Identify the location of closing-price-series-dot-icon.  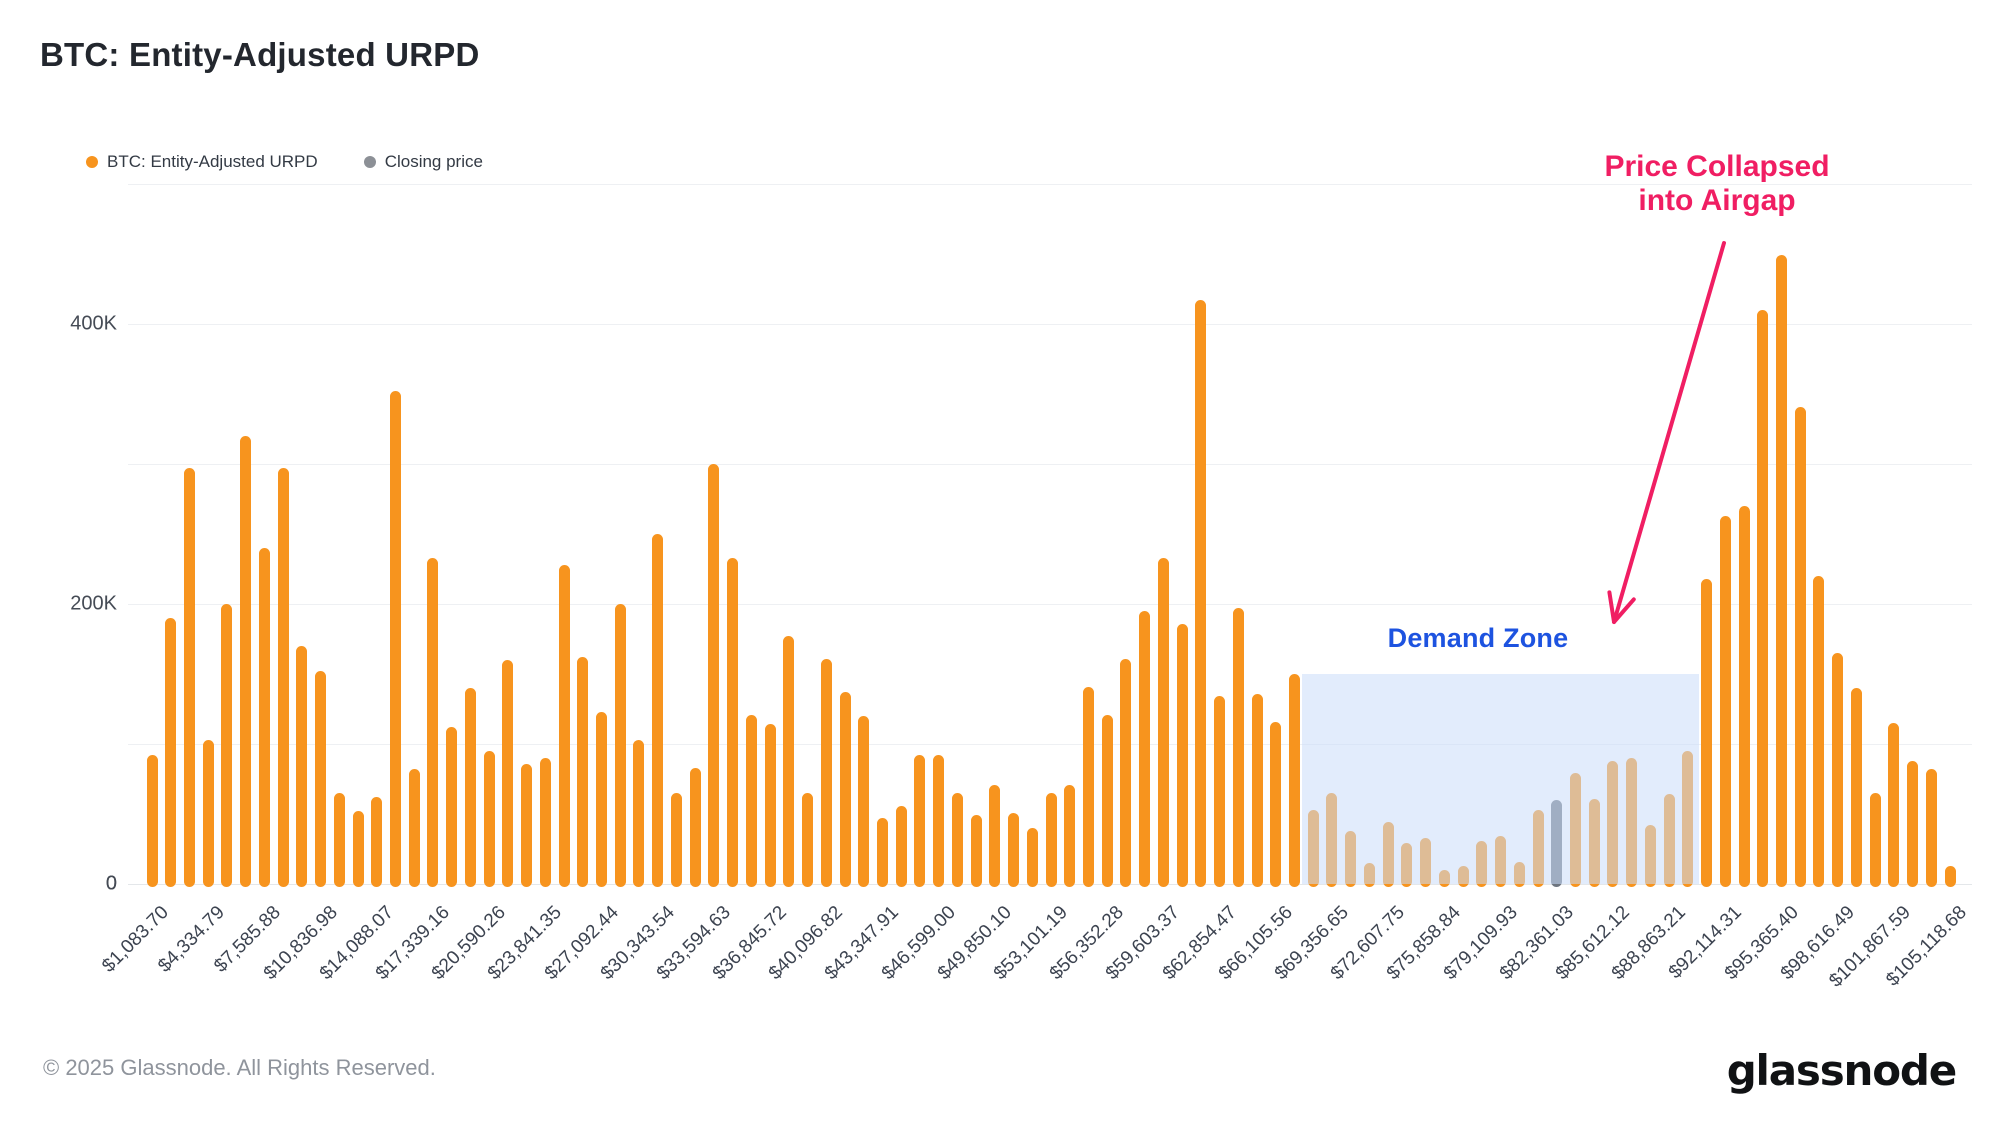
(369, 162).